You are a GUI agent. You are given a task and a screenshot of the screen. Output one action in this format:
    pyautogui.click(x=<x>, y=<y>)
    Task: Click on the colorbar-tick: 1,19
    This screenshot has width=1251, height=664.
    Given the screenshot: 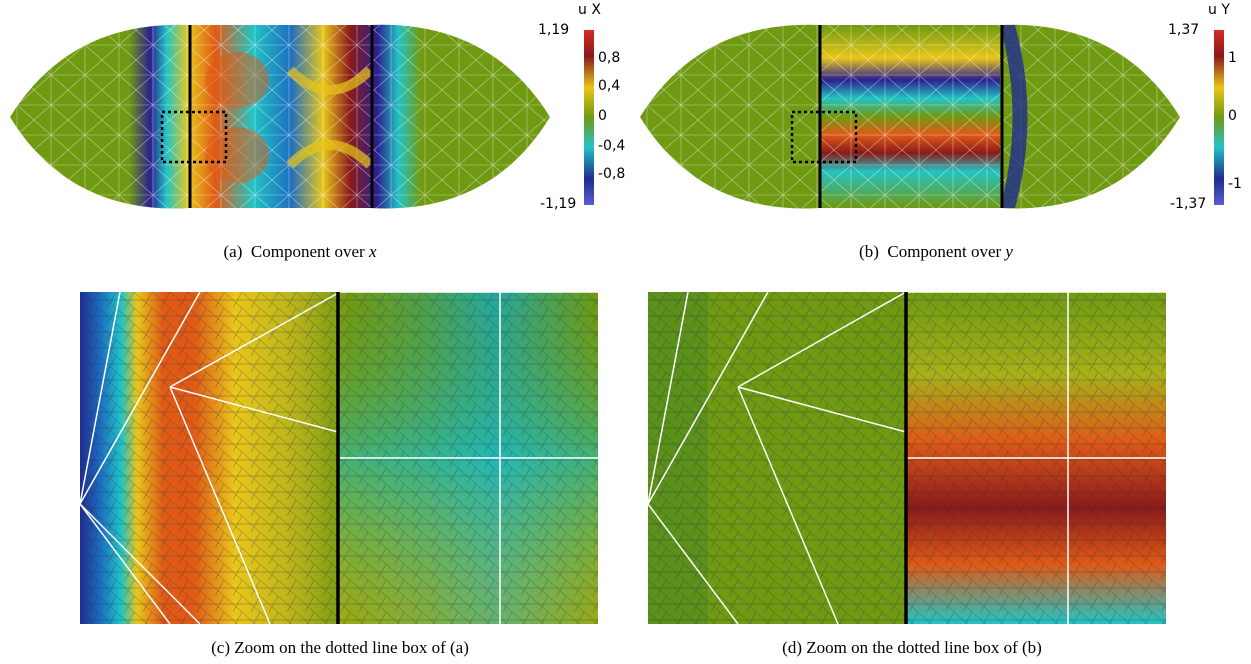 What is the action you would take?
    pyautogui.click(x=554, y=30)
    